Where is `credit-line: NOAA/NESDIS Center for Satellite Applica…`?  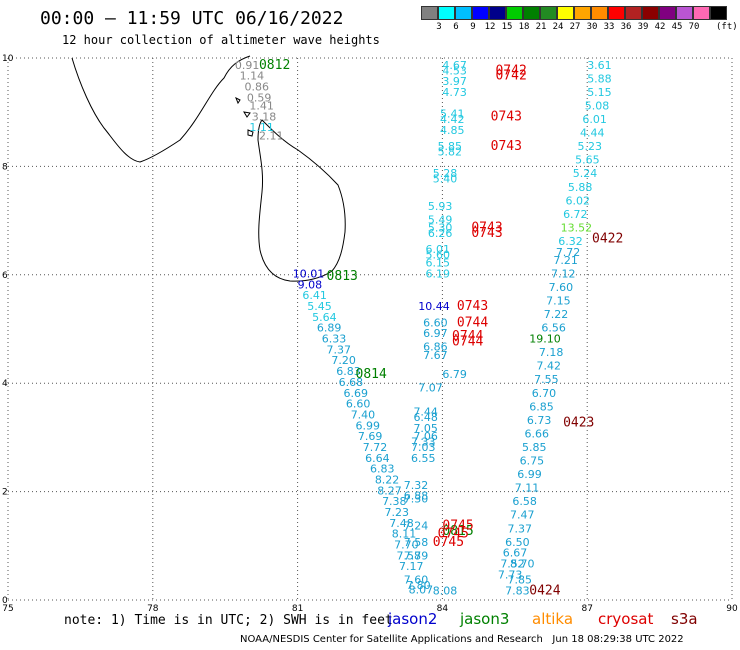 credit-line: NOAA/NESDIS Center for Satellite Applica… is located at coordinates (462, 639).